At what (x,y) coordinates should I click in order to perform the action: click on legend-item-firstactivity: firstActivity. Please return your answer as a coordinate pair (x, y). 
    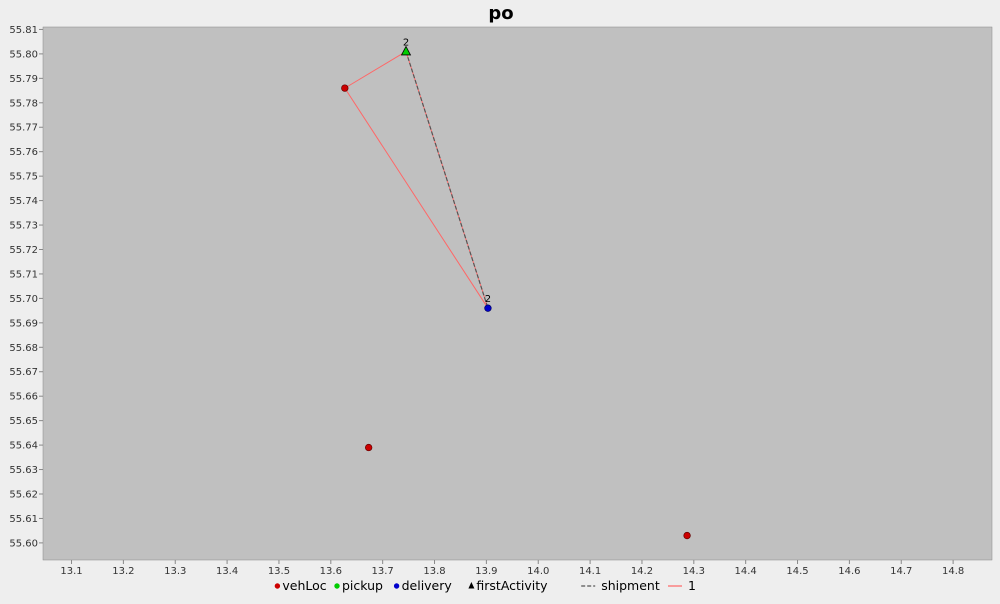
    Looking at the image, I should click on (508, 585).